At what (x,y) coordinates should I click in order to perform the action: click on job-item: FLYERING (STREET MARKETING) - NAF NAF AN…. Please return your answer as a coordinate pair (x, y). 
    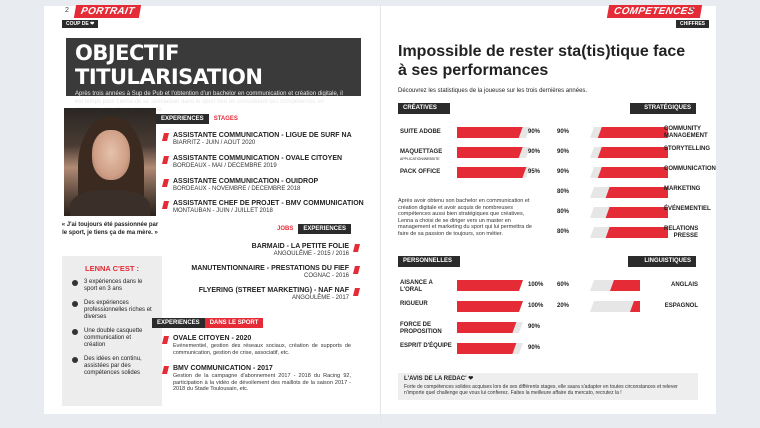
    Looking at the image, I should click on (267, 294).